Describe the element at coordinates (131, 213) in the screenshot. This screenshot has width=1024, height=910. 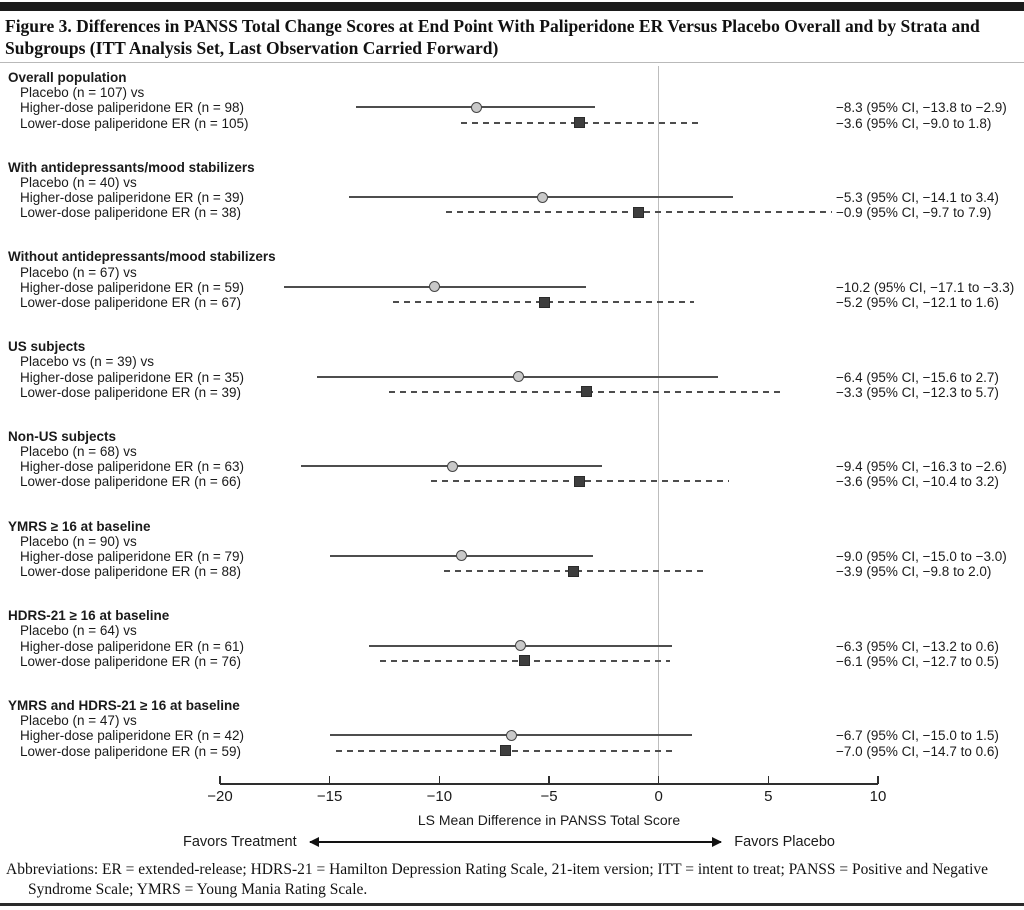
I see `arm-label: Lower-dose paliperidone ER (n = 38)` at that location.